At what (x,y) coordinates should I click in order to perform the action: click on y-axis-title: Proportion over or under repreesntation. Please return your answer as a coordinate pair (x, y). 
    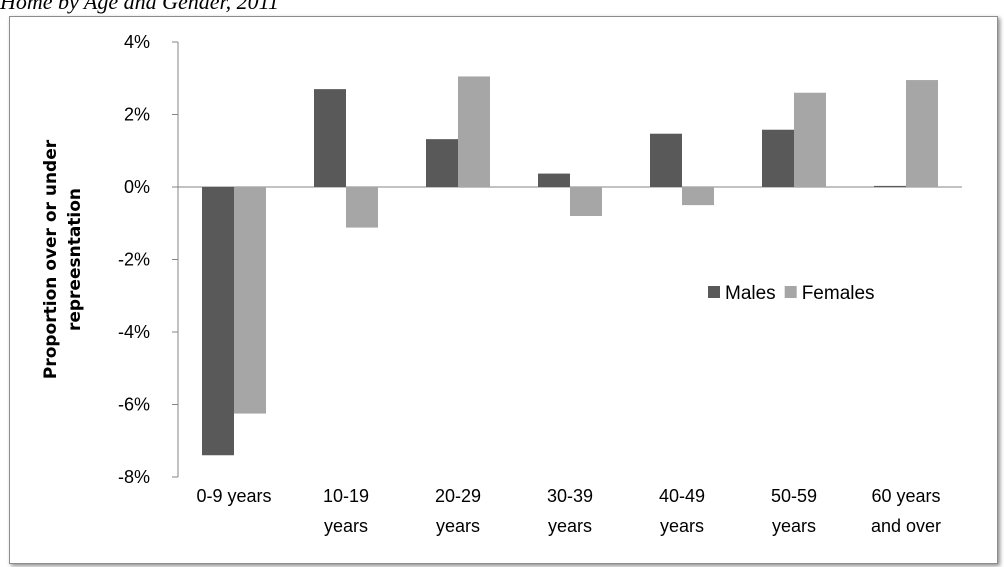
    Looking at the image, I should click on (63, 259).